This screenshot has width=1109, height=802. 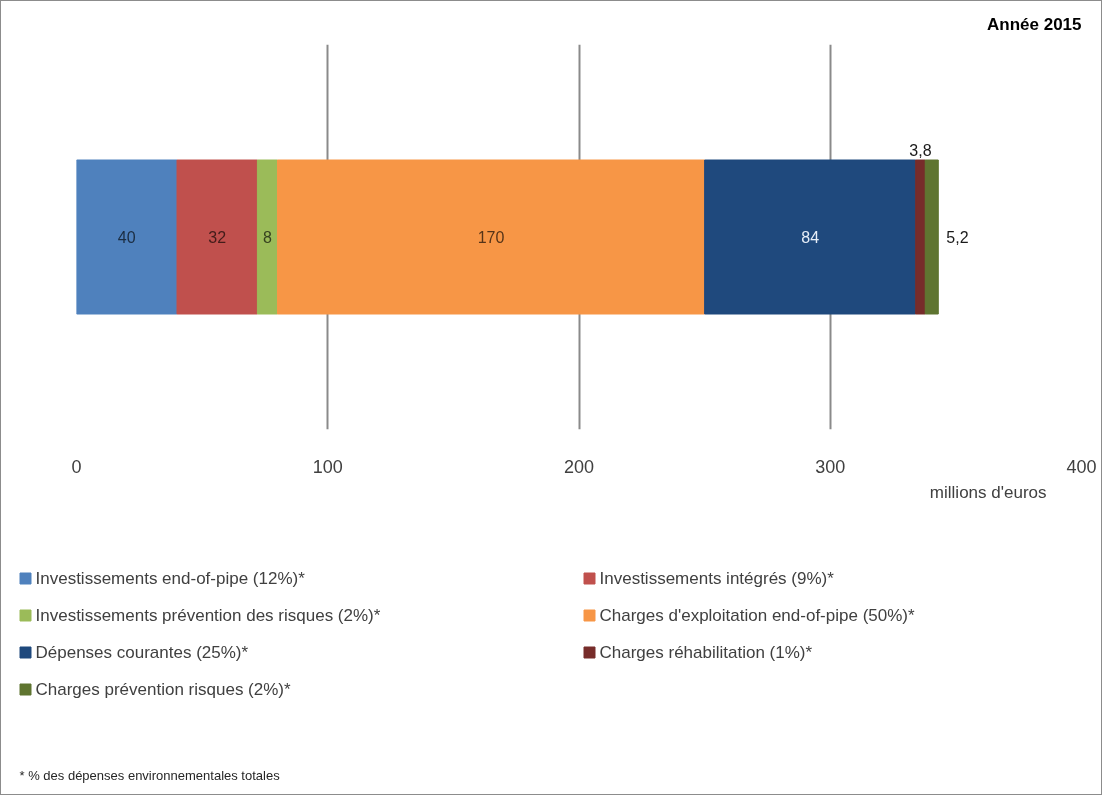 I want to click on data-label: 84, so click(x=810, y=237).